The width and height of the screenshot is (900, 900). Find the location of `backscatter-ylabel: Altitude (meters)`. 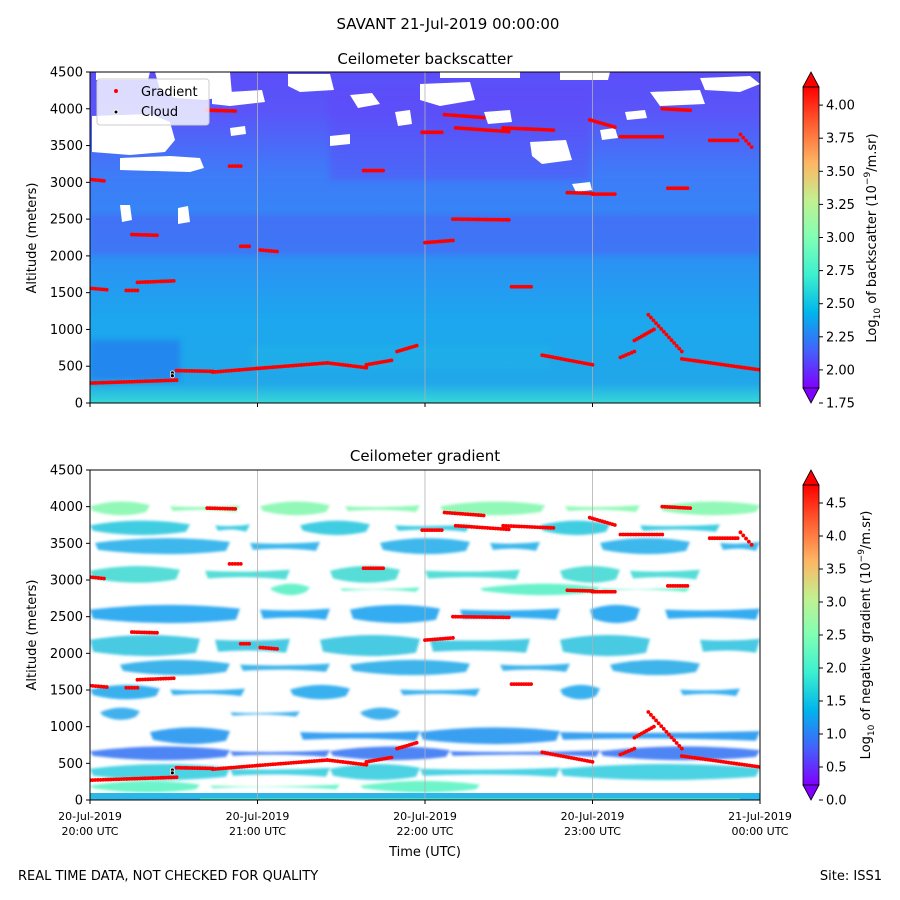

backscatter-ylabel: Altitude (meters) is located at coordinates (32, 238).